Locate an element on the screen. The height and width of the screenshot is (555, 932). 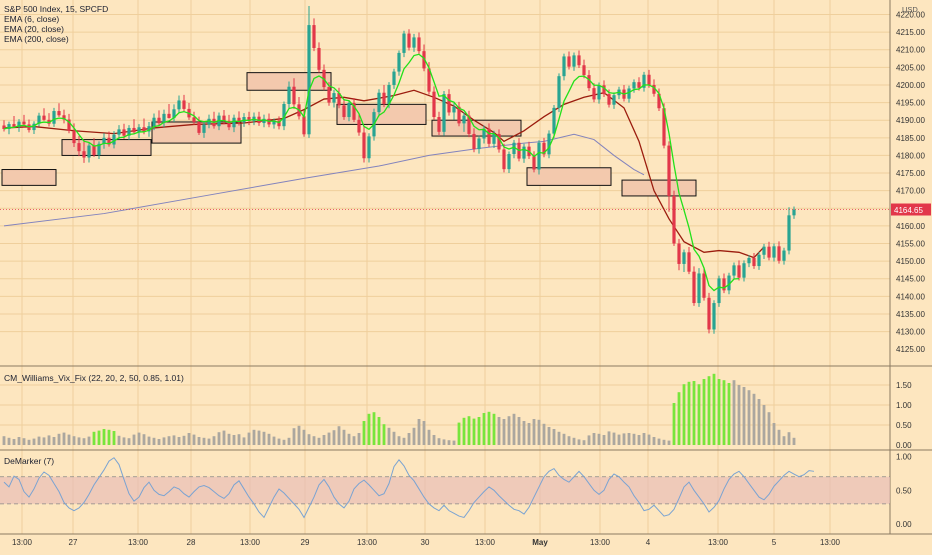
price-tick-label: 4125.00 is located at coordinates (910, 349).